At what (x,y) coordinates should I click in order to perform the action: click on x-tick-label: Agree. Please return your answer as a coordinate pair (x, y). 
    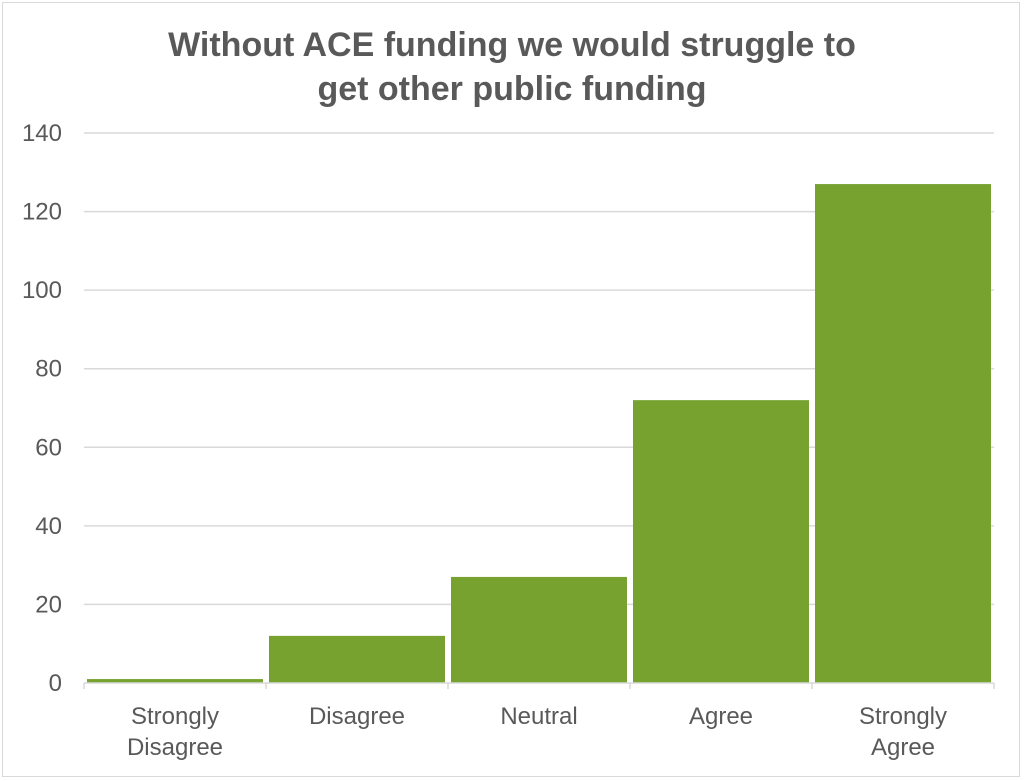
    Looking at the image, I should click on (721, 716).